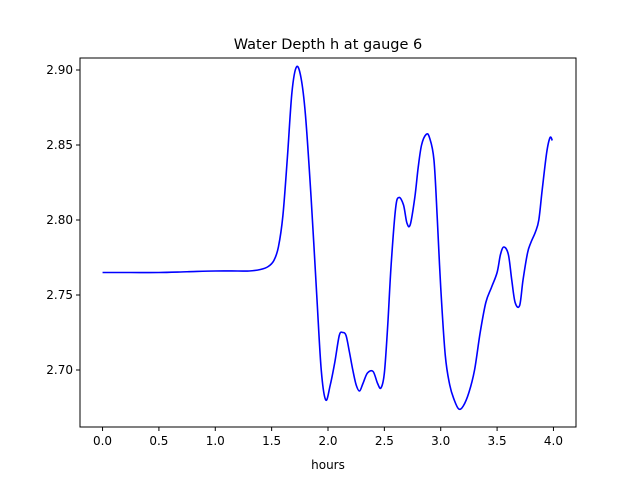 This screenshot has height=480, width=640. I want to click on y-tick-label: 2.70, so click(59, 370).